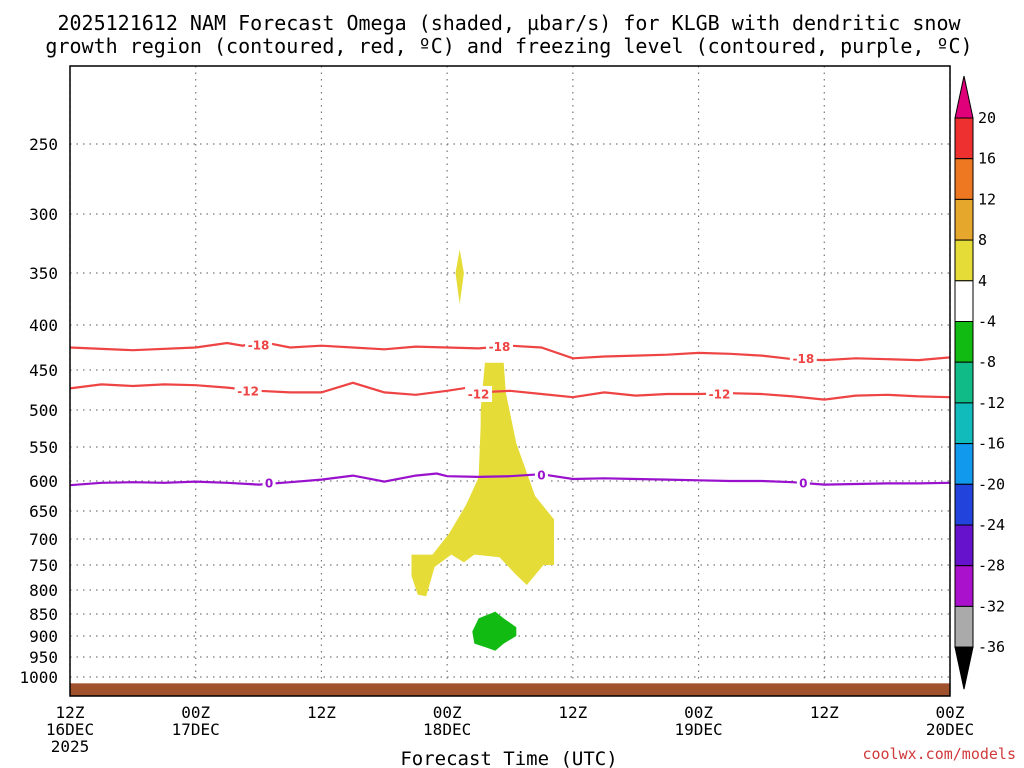 This screenshot has width=1024, height=768. What do you see at coordinates (43, 144) in the screenshot?
I see `y-tick-label-250: 250` at bounding box center [43, 144].